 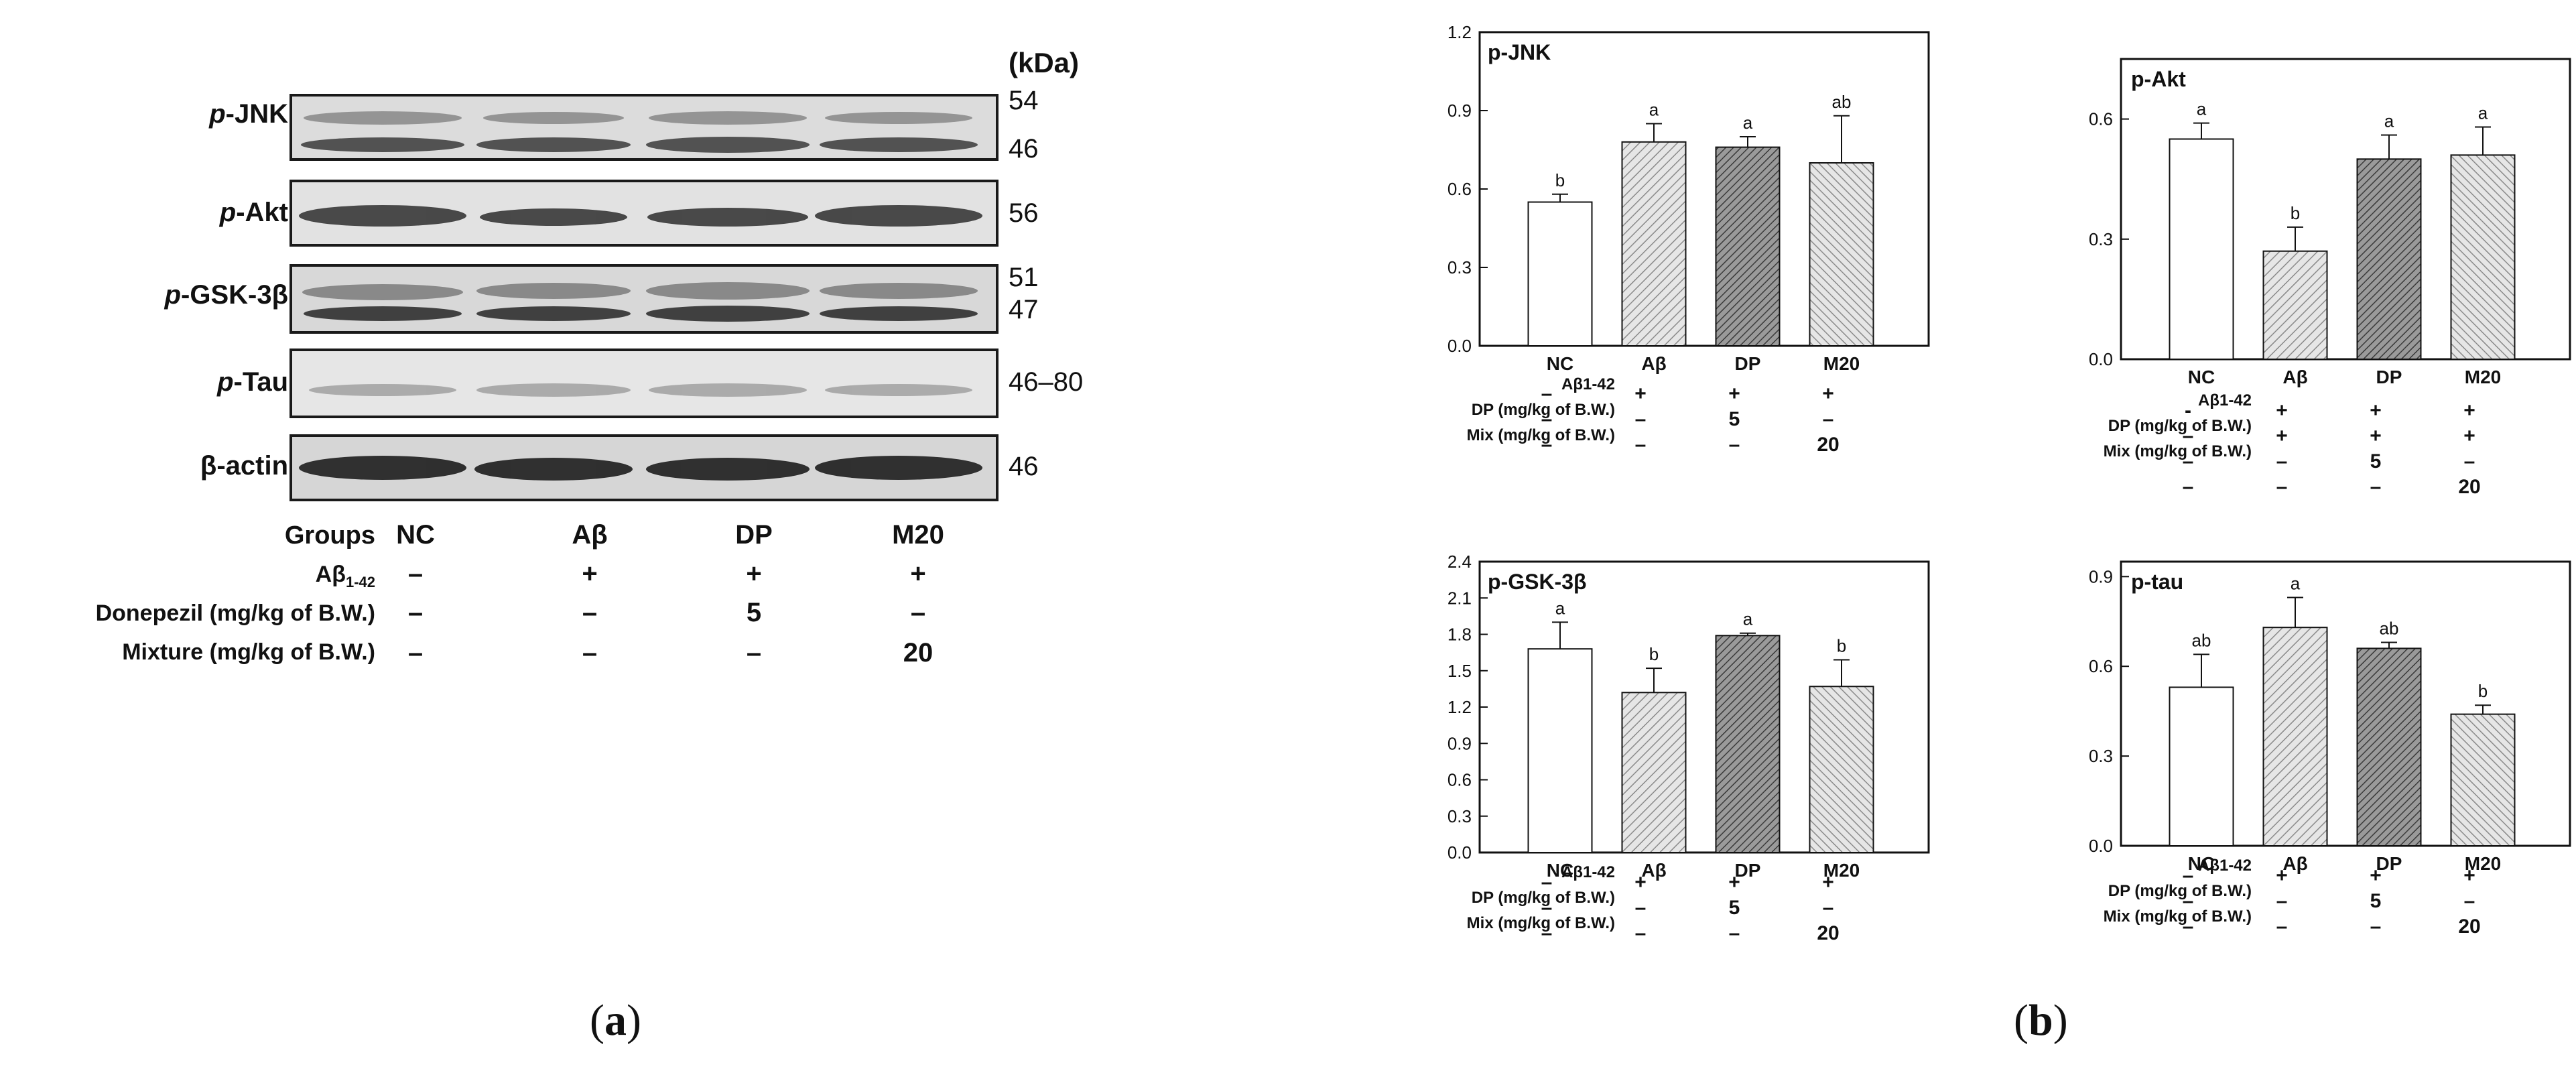 I want to click on chart-2-sig-letter-3: b, so click(x=1841, y=645).